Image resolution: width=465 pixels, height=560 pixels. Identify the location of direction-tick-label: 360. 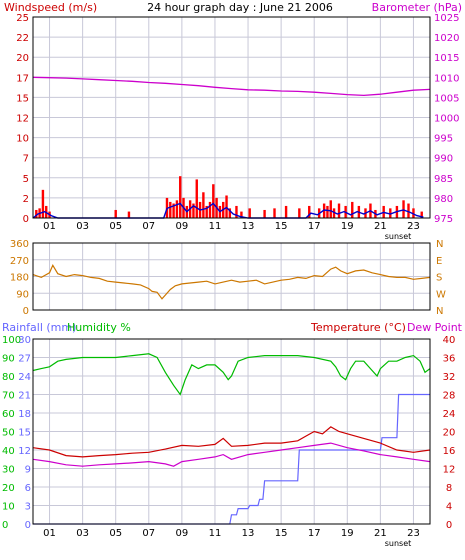
(19, 244).